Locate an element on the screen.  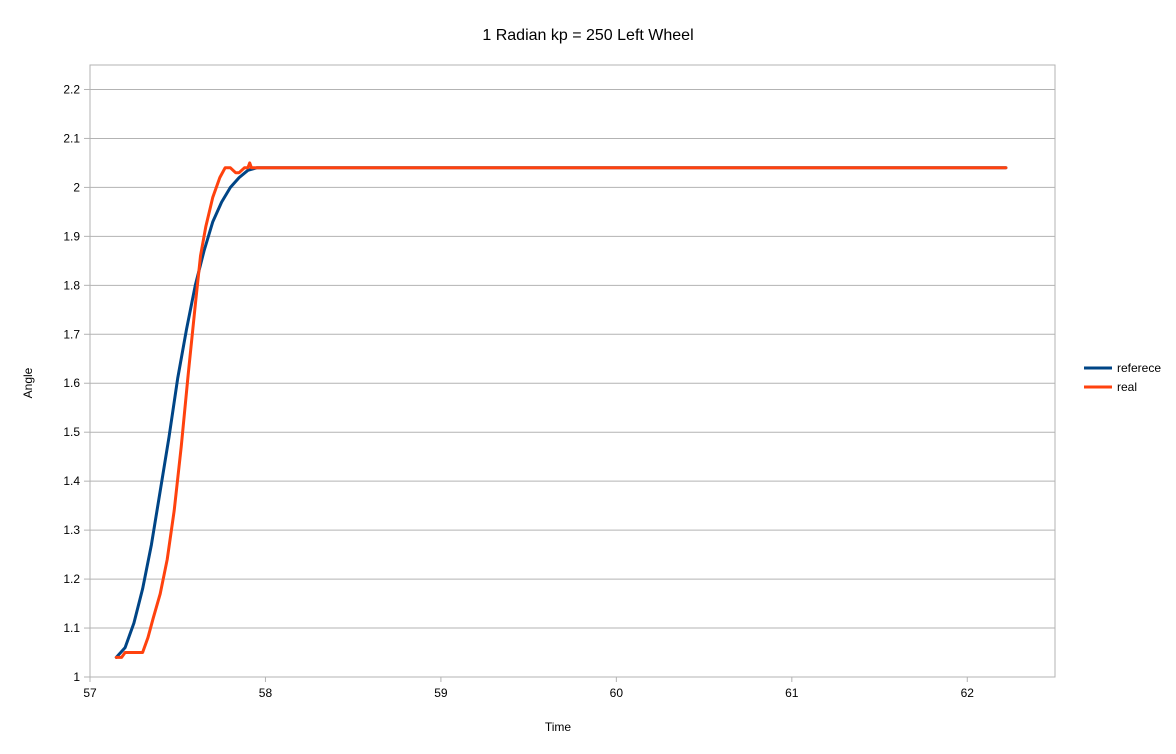
y-tick-label: 1.9 is located at coordinates (71, 236).